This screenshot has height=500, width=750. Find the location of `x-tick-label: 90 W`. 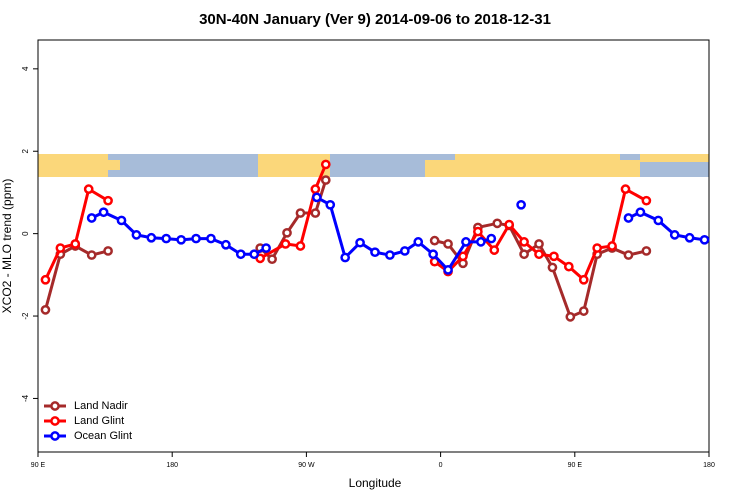

x-tick-label: 90 W is located at coordinates (306, 465).